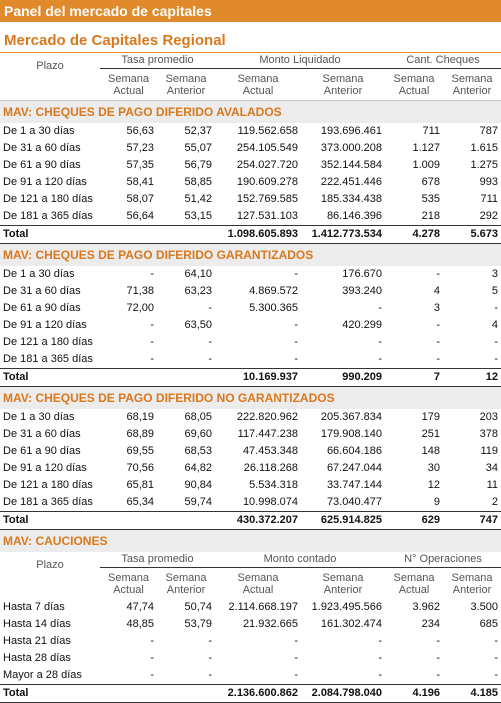  Describe the element at coordinates (267, 165) in the screenshot. I see `cell: 254.027.720` at that location.